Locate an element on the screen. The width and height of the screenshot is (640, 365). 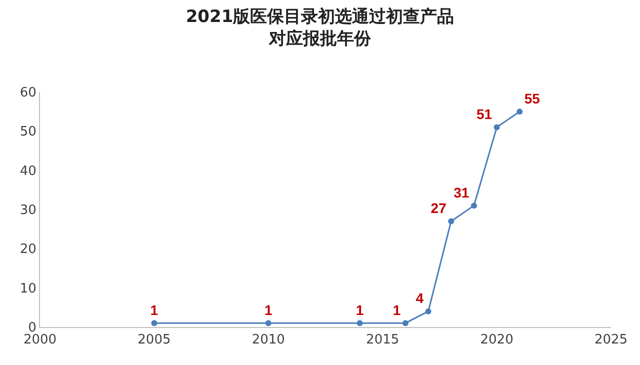
y-tick-label: 10 is located at coordinates (28, 288).